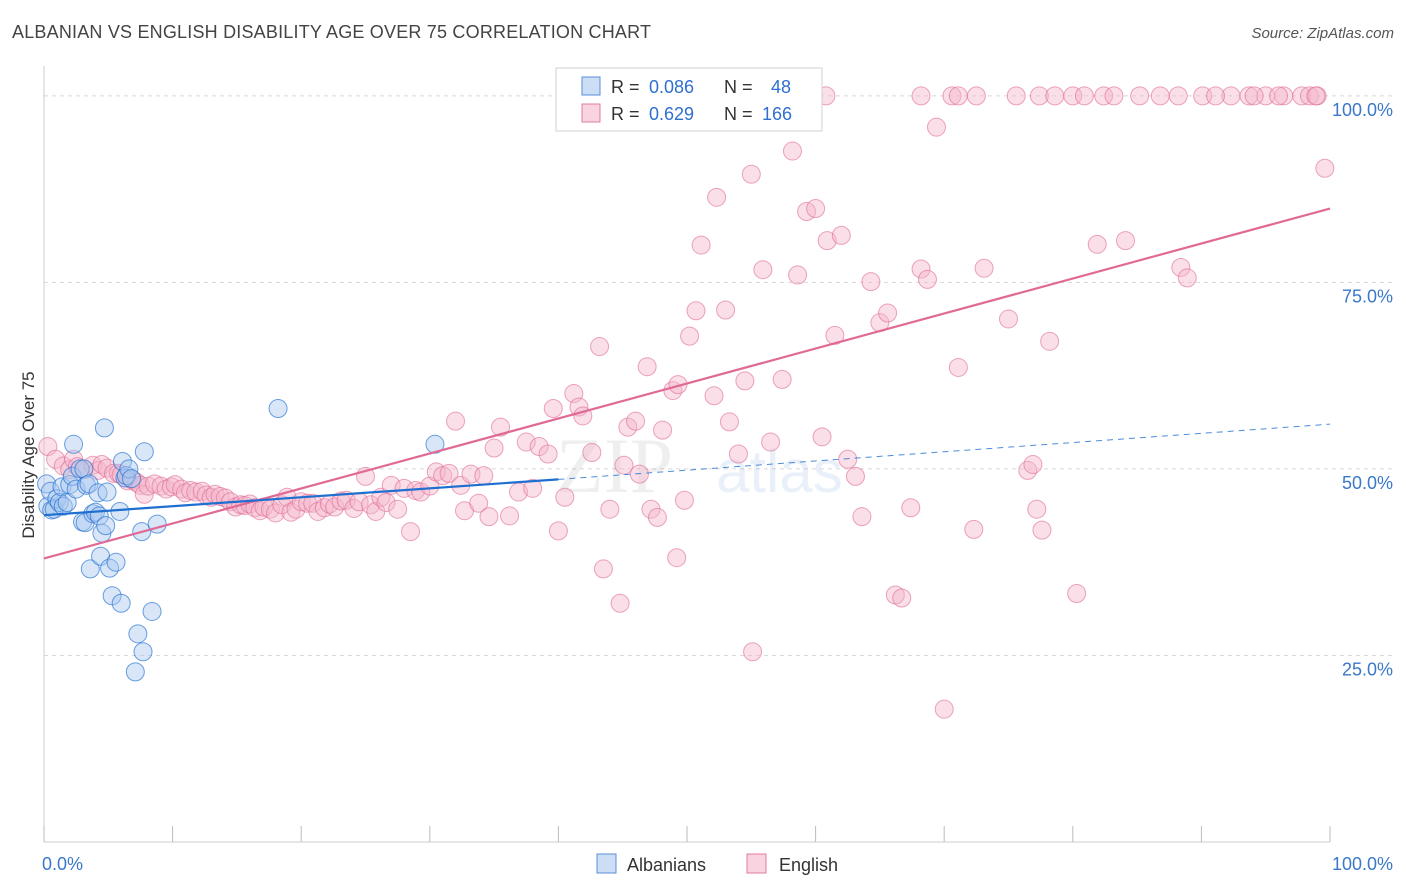 The image size is (1406, 892). Describe the element at coordinates (944, 451) in the screenshot. I see `trend-extension-albanians` at that location.